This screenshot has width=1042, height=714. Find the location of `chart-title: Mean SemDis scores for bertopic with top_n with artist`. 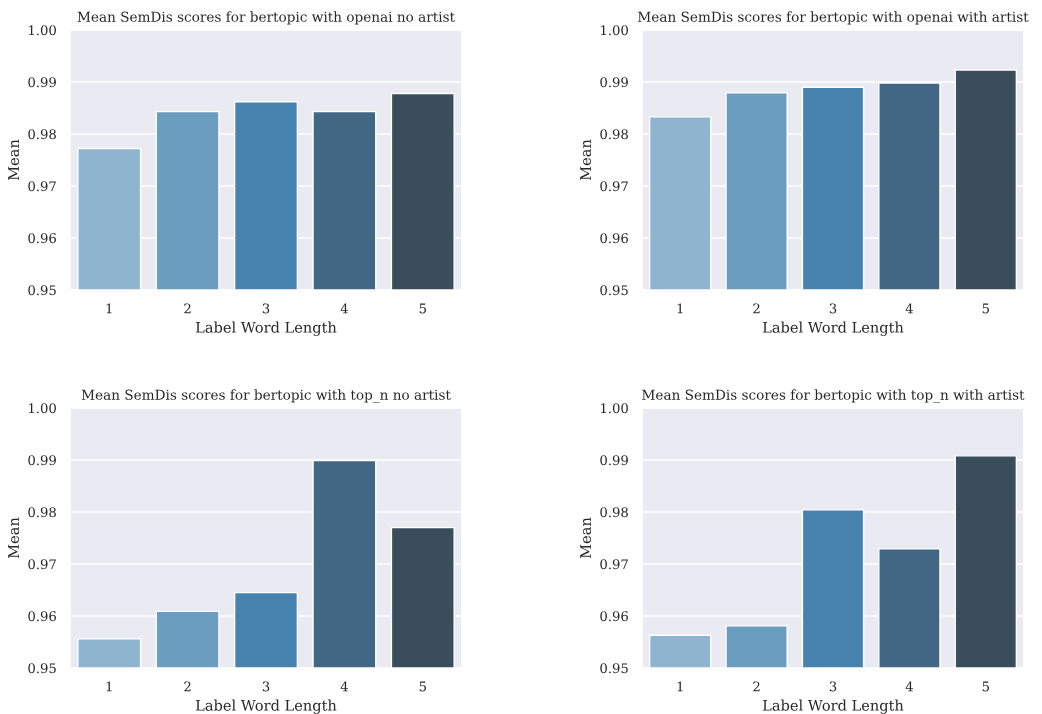

chart-title: Mean SemDis scores for bertopic with top_n with artist is located at coordinates (833, 396).